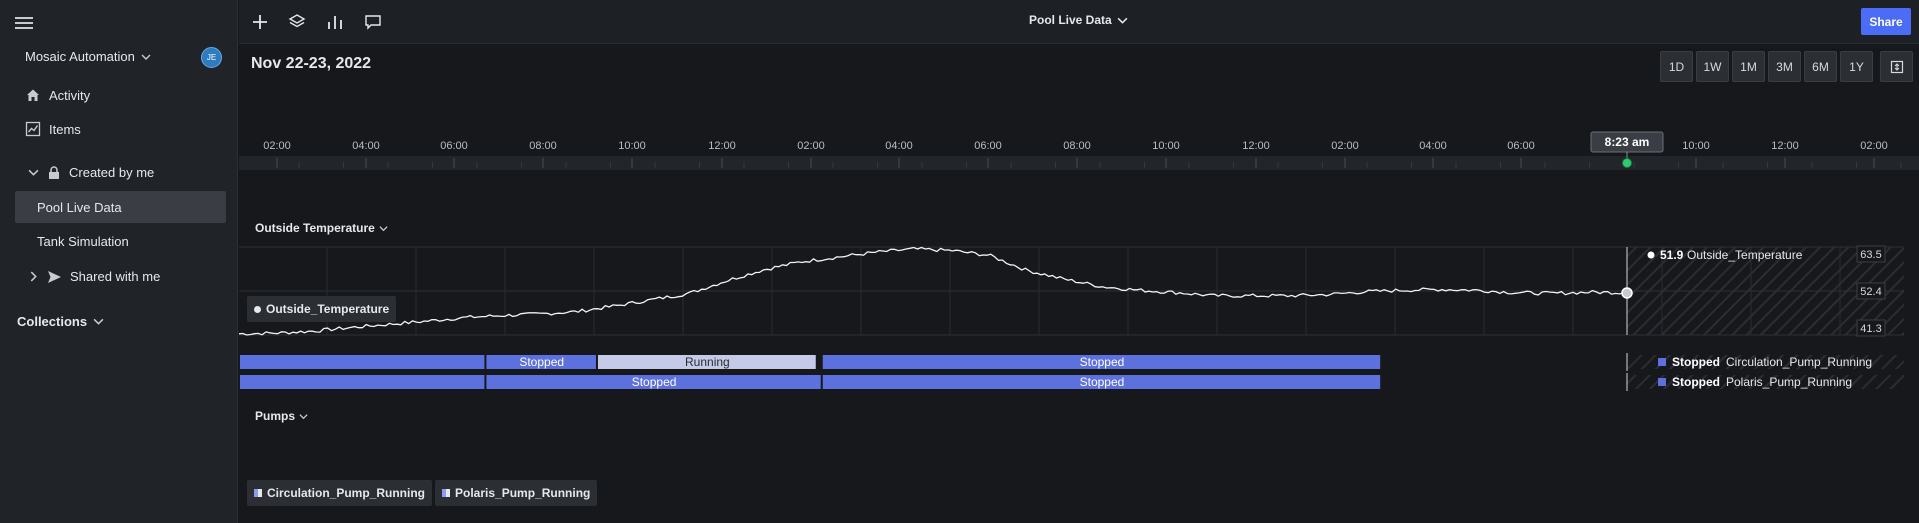  What do you see at coordinates (1856, 66) in the screenshot?
I see `range-1y-button: 1Y` at bounding box center [1856, 66].